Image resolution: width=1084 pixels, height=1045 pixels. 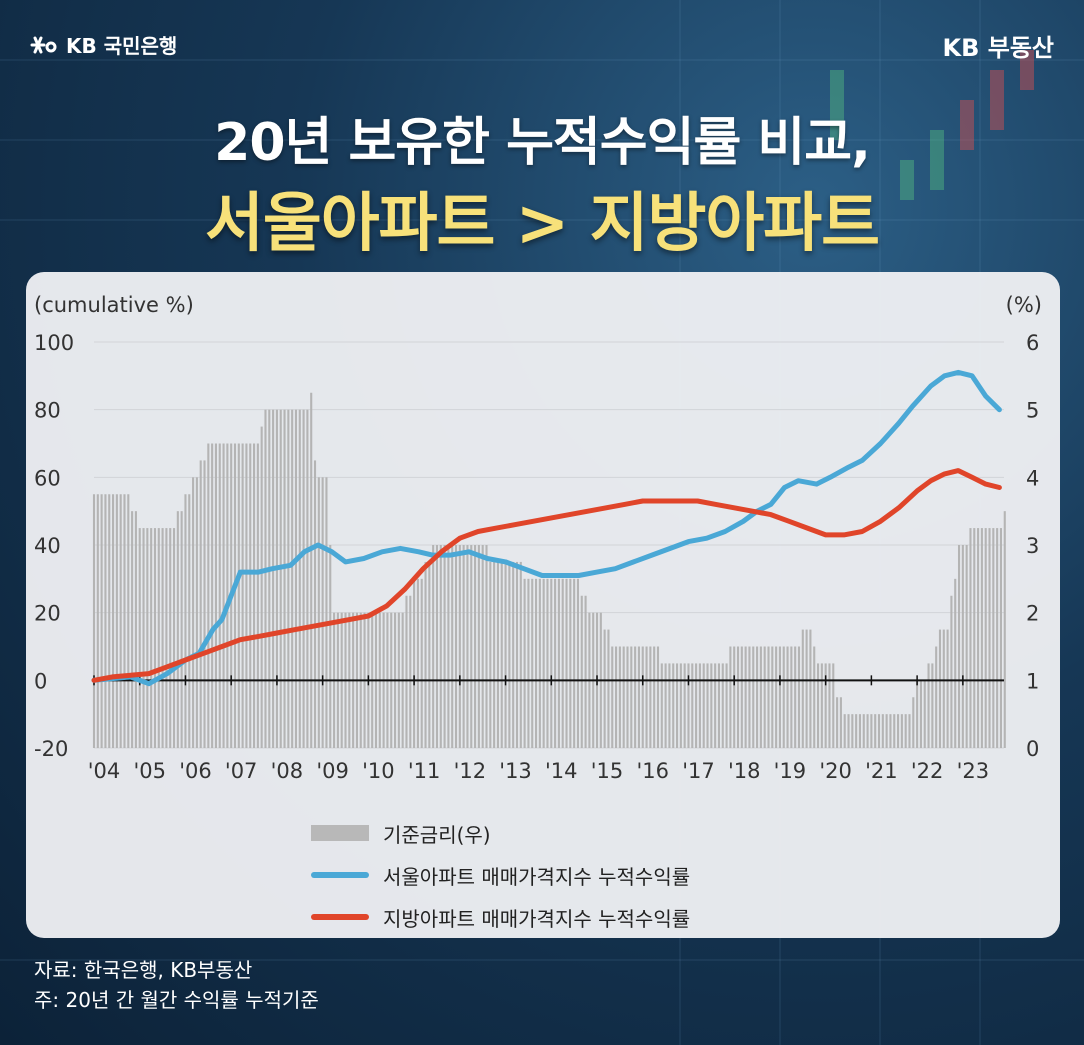 What do you see at coordinates (835, 771) in the screenshot?
I see `x-tick-label: '20` at bounding box center [835, 771].